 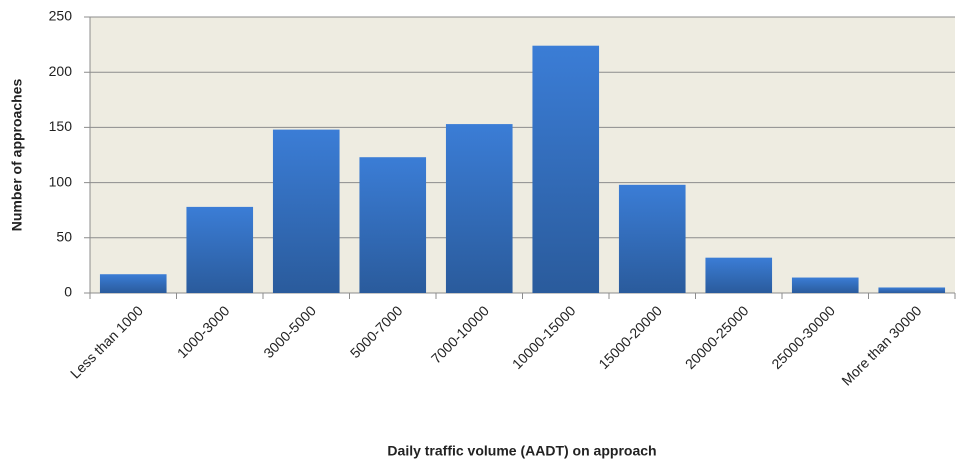 I want to click on x-tick-label: 3000-5000, so click(x=289, y=331).